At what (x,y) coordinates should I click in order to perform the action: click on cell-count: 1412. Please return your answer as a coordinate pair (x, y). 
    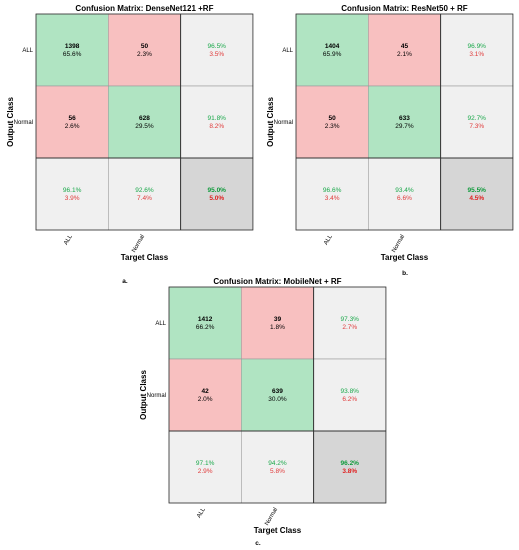
    Looking at the image, I should click on (205, 319).